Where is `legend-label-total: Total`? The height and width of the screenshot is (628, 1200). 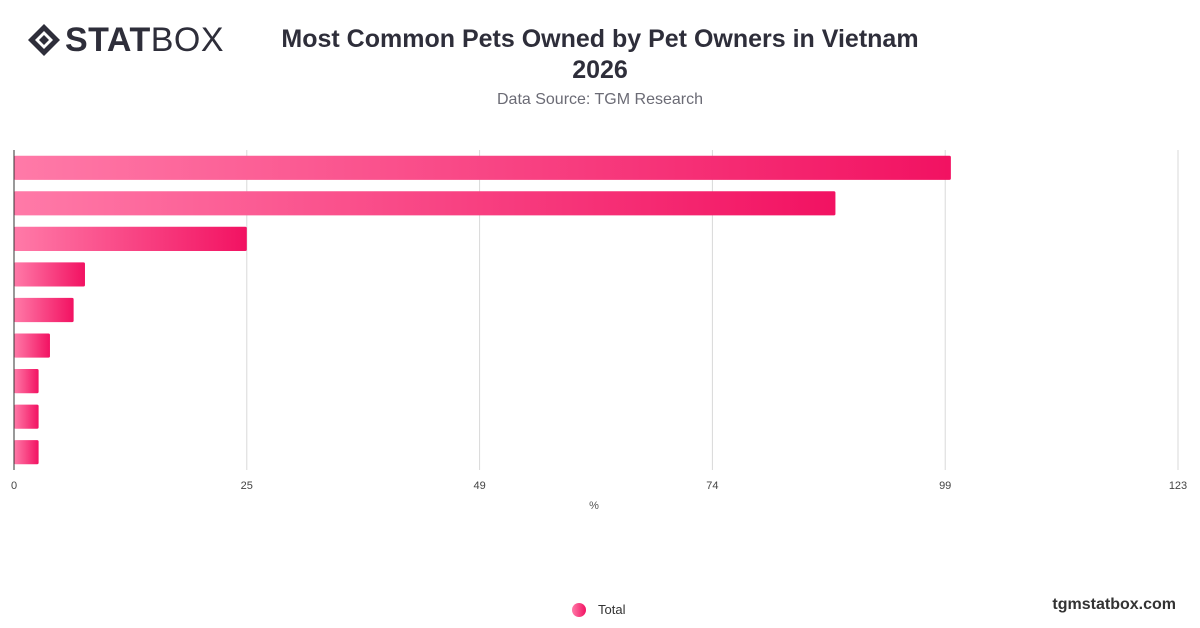 legend-label-total: Total is located at coordinates (612, 609).